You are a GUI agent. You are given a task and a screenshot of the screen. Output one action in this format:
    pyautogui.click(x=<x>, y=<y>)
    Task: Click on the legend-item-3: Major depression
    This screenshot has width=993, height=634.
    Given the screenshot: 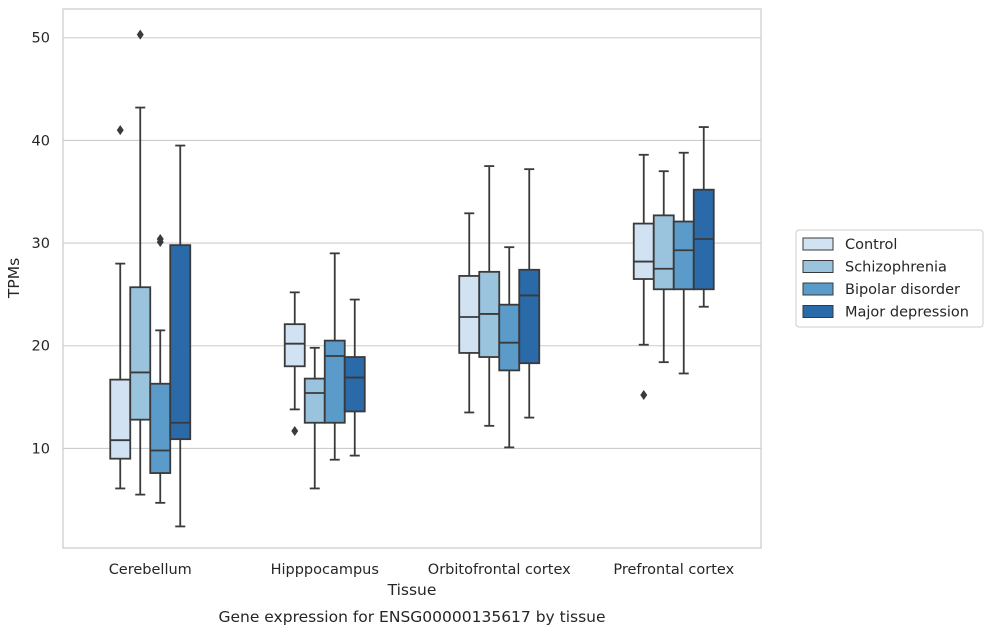 What is the action you would take?
    pyautogui.click(x=885, y=313)
    